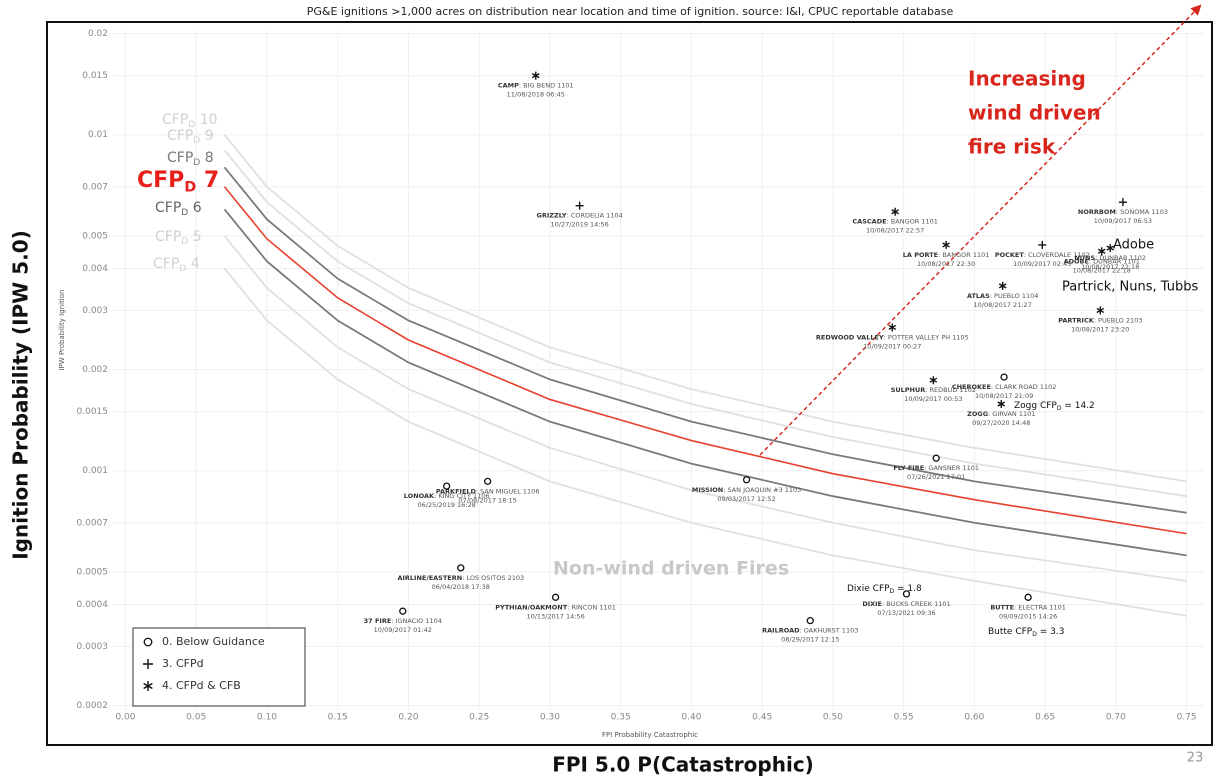 The height and width of the screenshot is (781, 1217). What do you see at coordinates (213, 641) in the screenshot?
I see `legend-label: 0. Below Guidance` at bounding box center [213, 641].